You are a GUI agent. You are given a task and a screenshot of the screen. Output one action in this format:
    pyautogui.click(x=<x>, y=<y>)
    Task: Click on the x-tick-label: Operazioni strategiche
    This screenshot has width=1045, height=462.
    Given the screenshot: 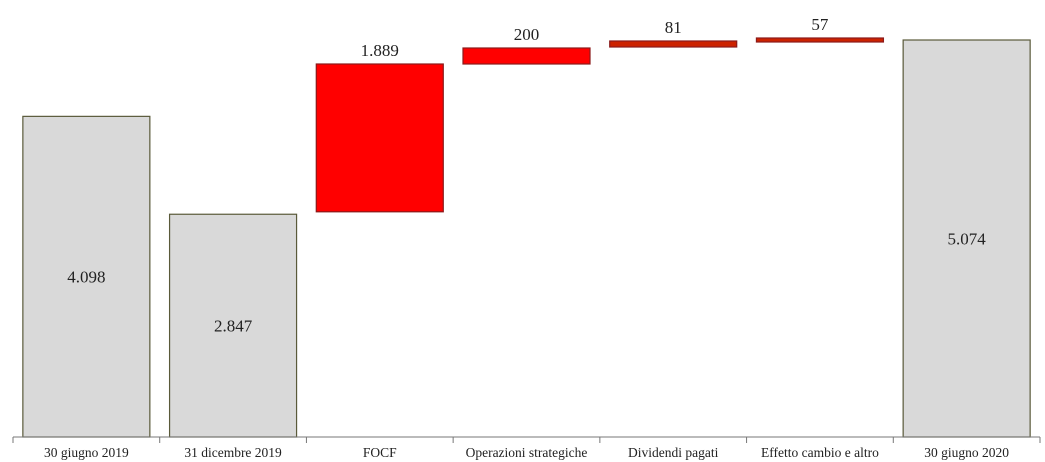 What is the action you would take?
    pyautogui.click(x=527, y=452)
    